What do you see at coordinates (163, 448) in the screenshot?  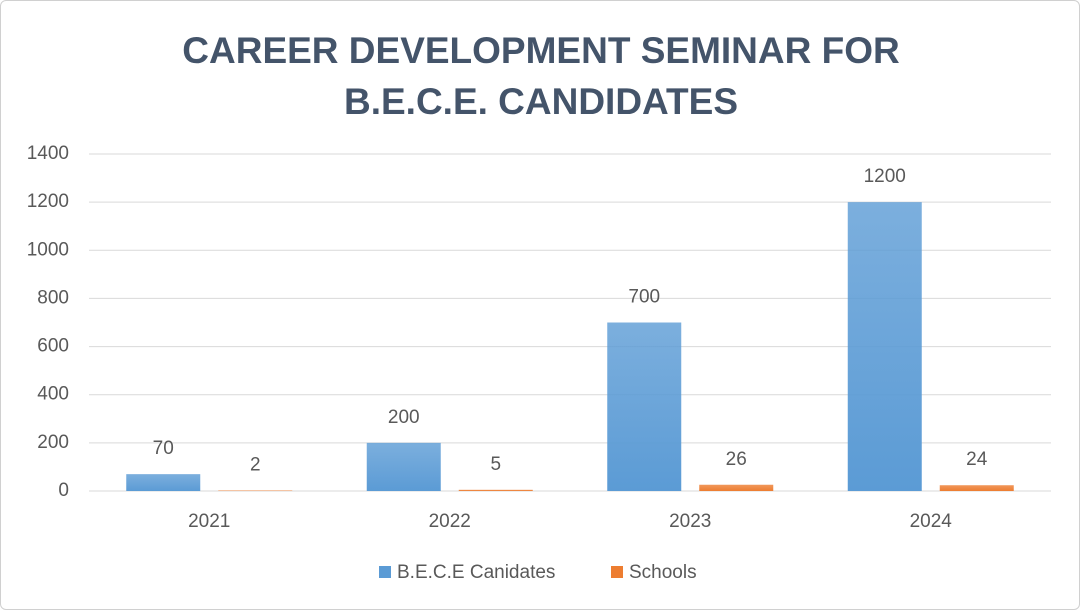 I see `data-label: 70` at bounding box center [163, 448].